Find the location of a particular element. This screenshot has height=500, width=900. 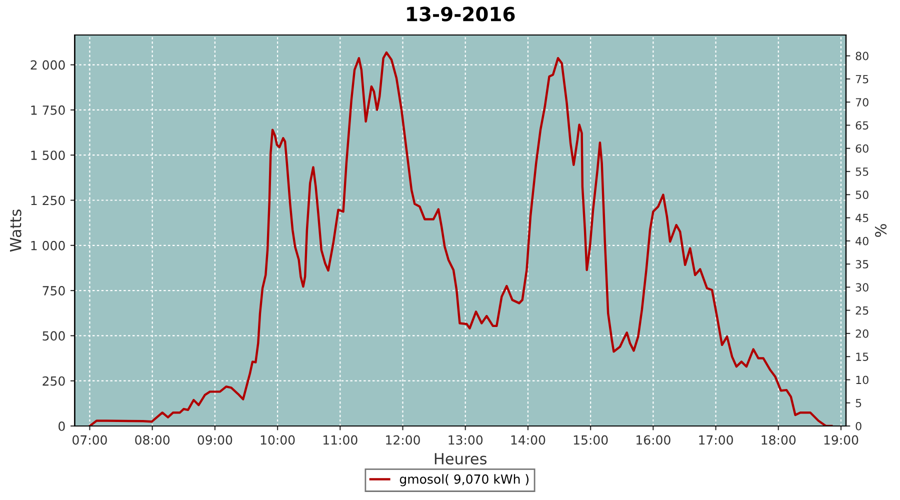

x-tick-label: 08:00 is located at coordinates (152, 440).